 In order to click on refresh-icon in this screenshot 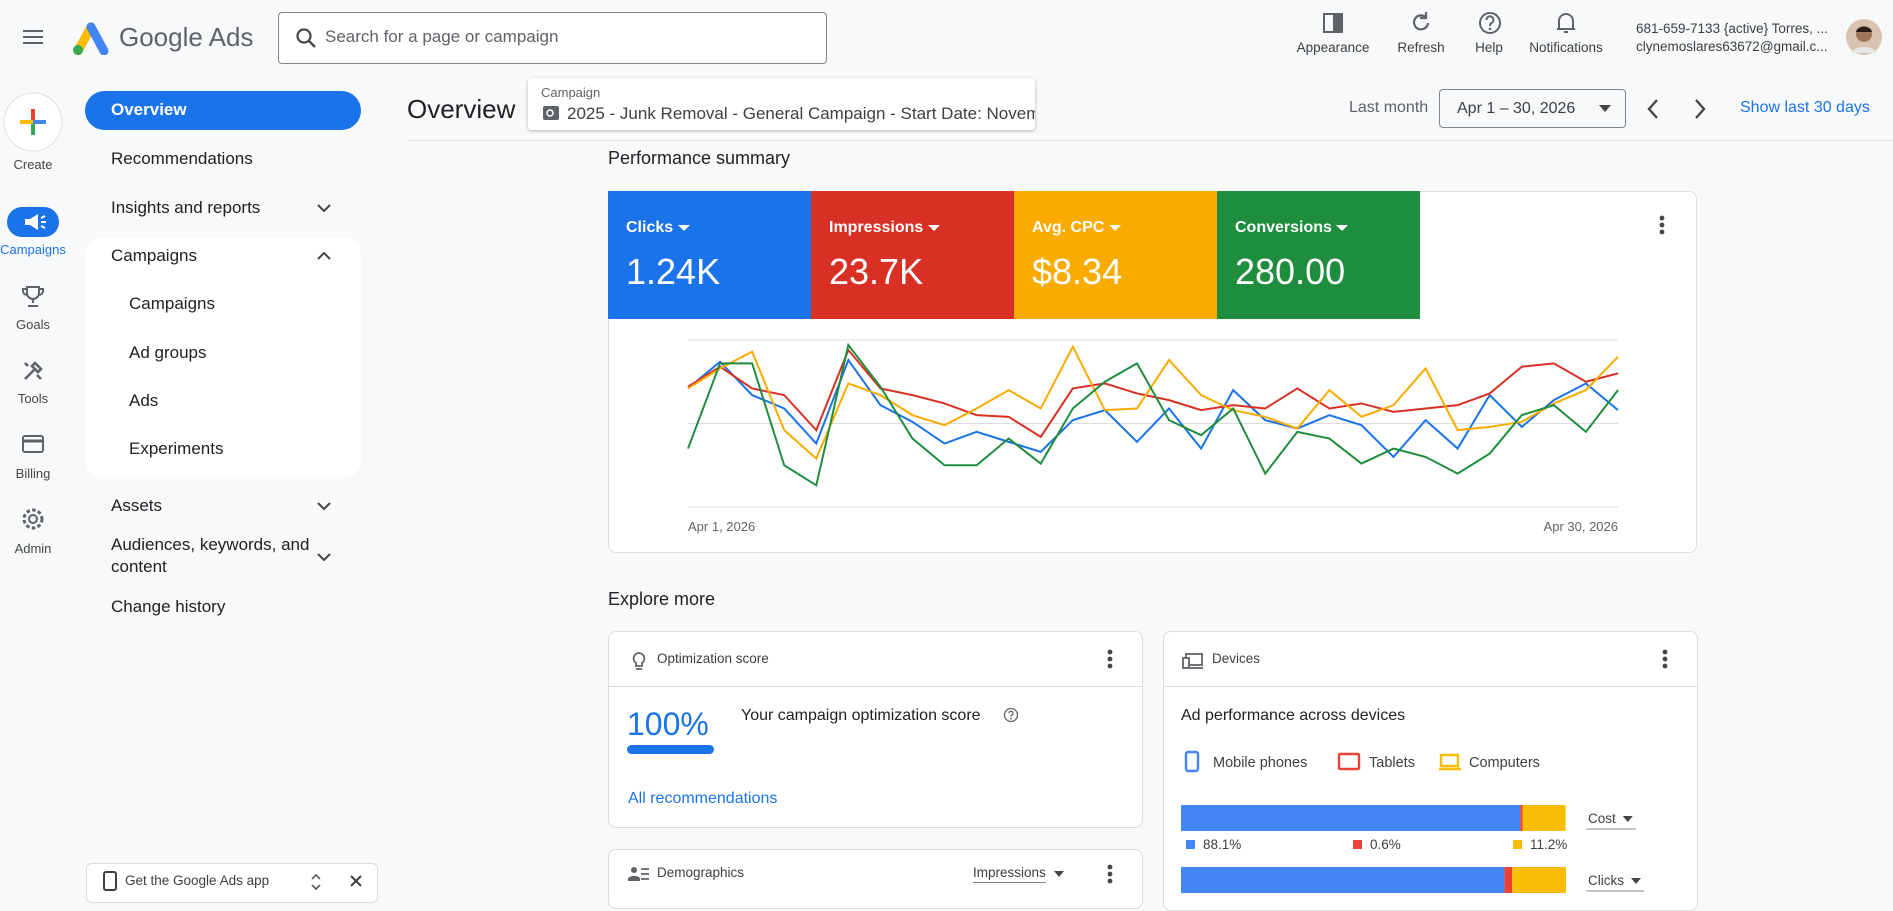, I will do `click(1421, 23)`.